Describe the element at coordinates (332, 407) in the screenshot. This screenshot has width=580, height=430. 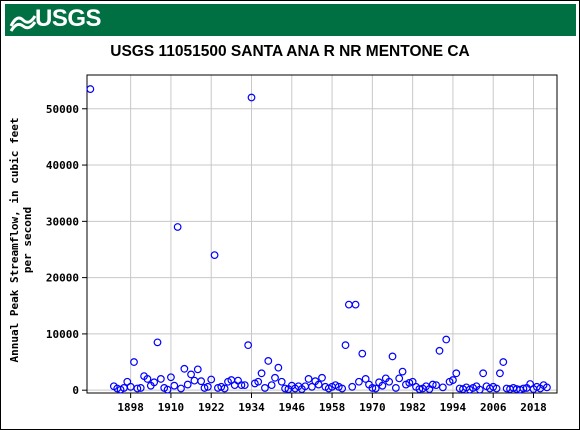
I see `x-tick-label: 1958` at that location.